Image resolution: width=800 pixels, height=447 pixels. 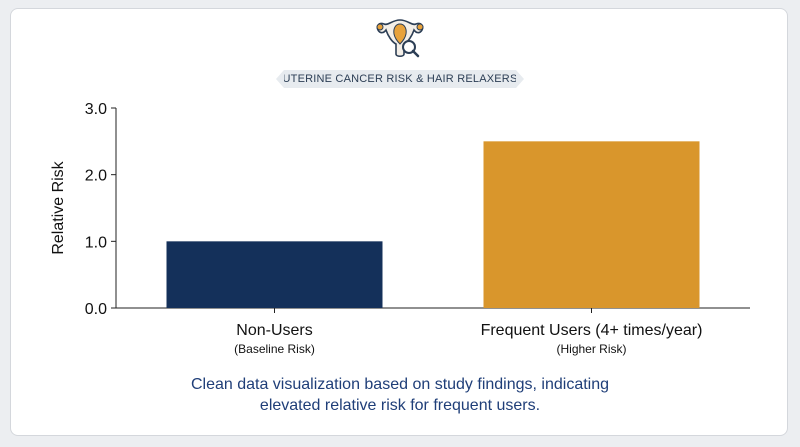 I want to click on y-tick-label: 0.0, so click(x=96, y=309).